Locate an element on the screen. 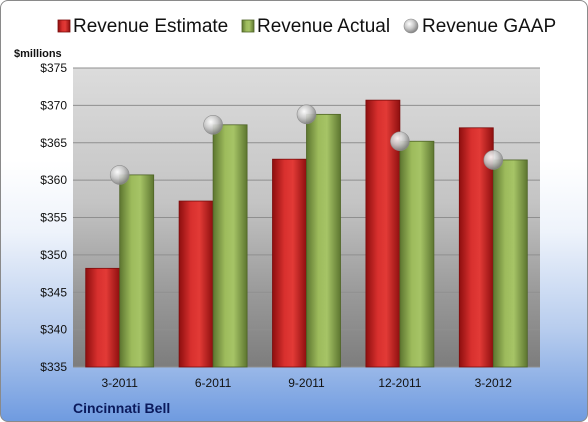 The width and height of the screenshot is (588, 422). y-tick-label: $335 is located at coordinates (53, 367).